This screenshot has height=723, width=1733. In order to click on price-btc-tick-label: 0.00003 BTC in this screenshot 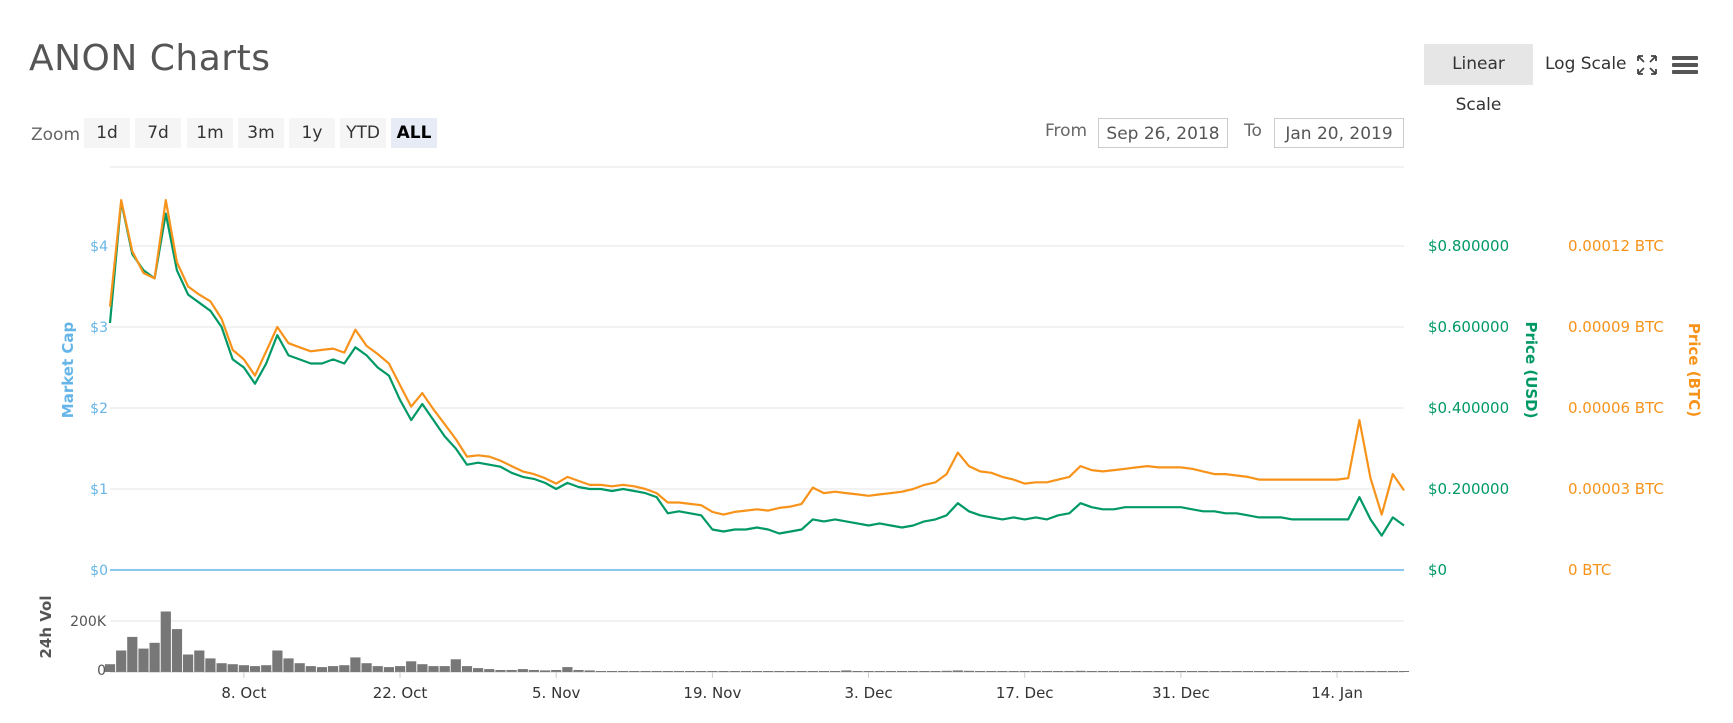, I will do `click(1616, 489)`.